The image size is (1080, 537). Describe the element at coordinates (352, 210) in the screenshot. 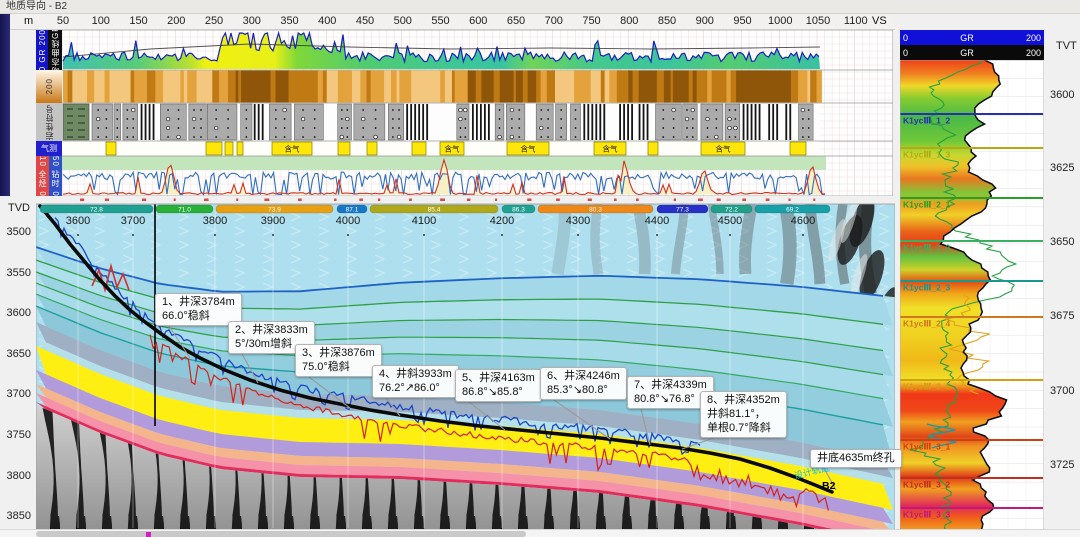

I see `segment-angle-value: 87.1` at that location.